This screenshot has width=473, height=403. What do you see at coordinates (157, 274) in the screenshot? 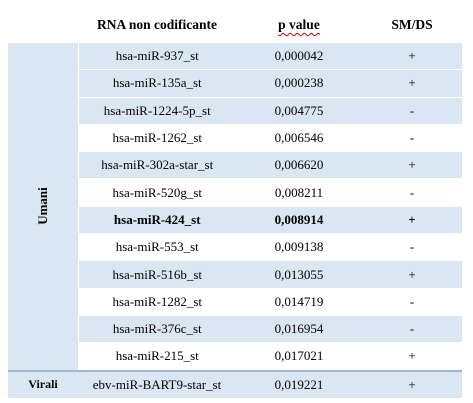
I see `rna-cell: hsa-miR-516b_st` at bounding box center [157, 274].